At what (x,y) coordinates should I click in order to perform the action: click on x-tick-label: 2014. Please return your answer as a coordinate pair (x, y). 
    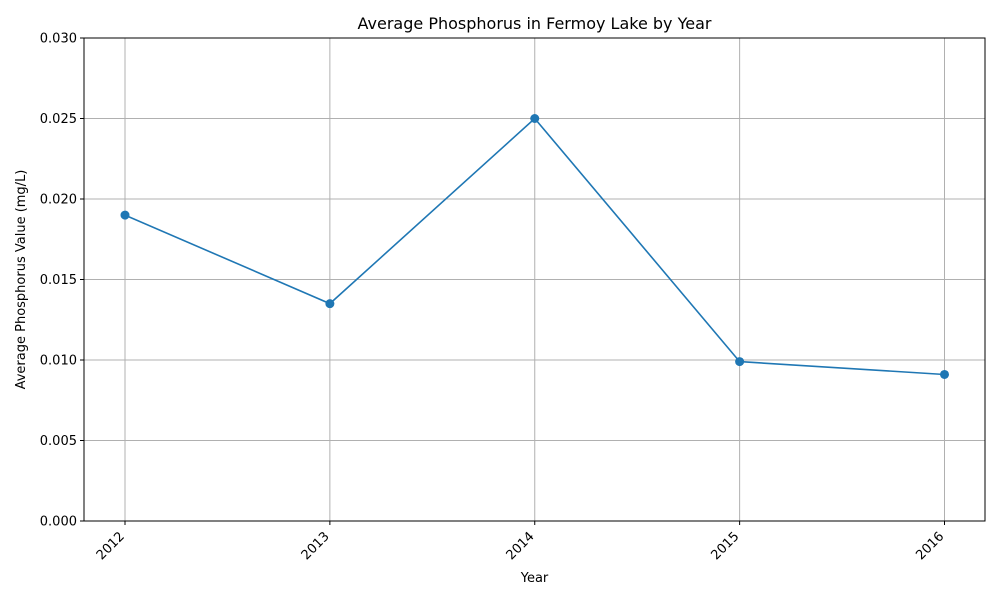
    Looking at the image, I should click on (521, 546).